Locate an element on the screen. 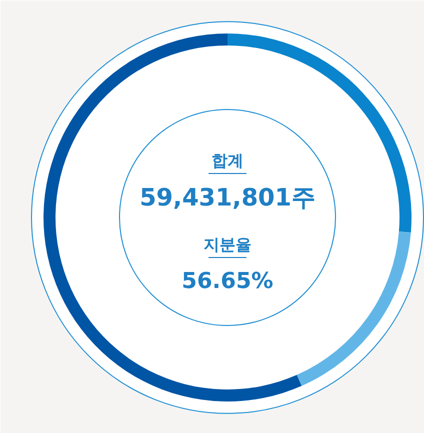 This screenshot has width=424, height=433. text: 59,431,801주 is located at coordinates (228, 198).